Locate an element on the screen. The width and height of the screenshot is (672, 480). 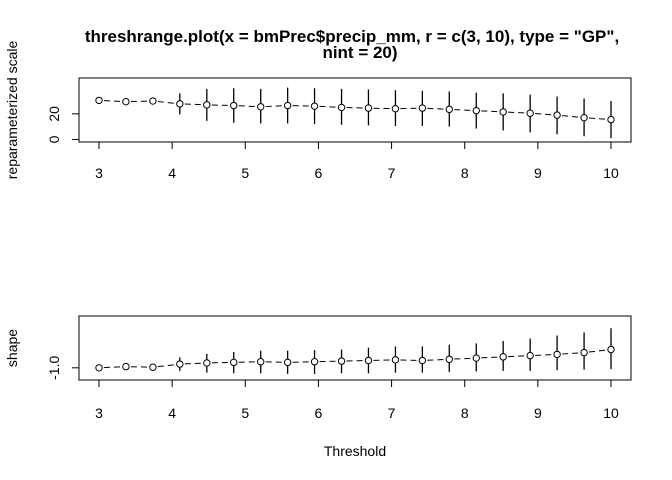
x-axis-label: Threshold is located at coordinates (355, 451).